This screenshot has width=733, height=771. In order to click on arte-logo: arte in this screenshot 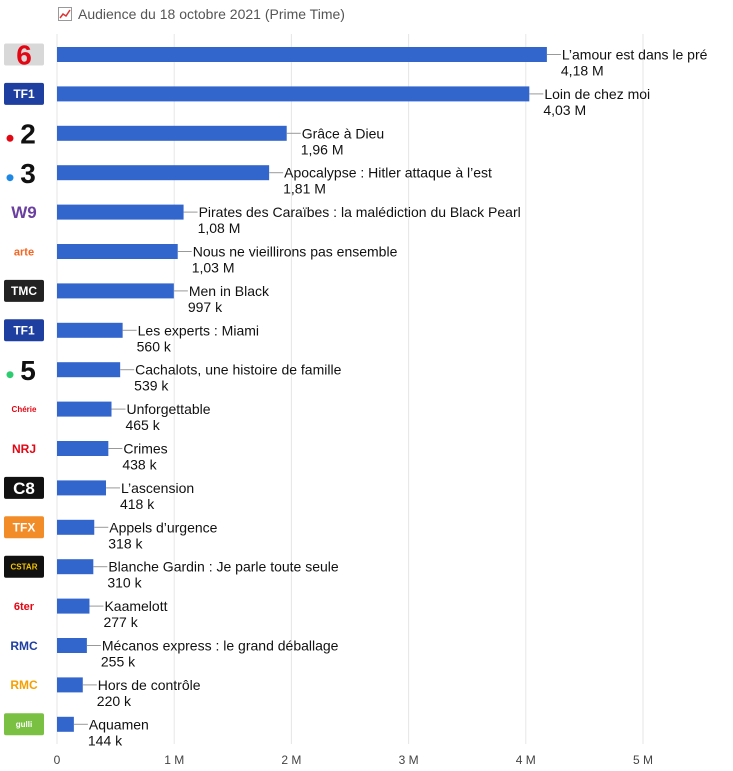, I will do `click(24, 251)`.